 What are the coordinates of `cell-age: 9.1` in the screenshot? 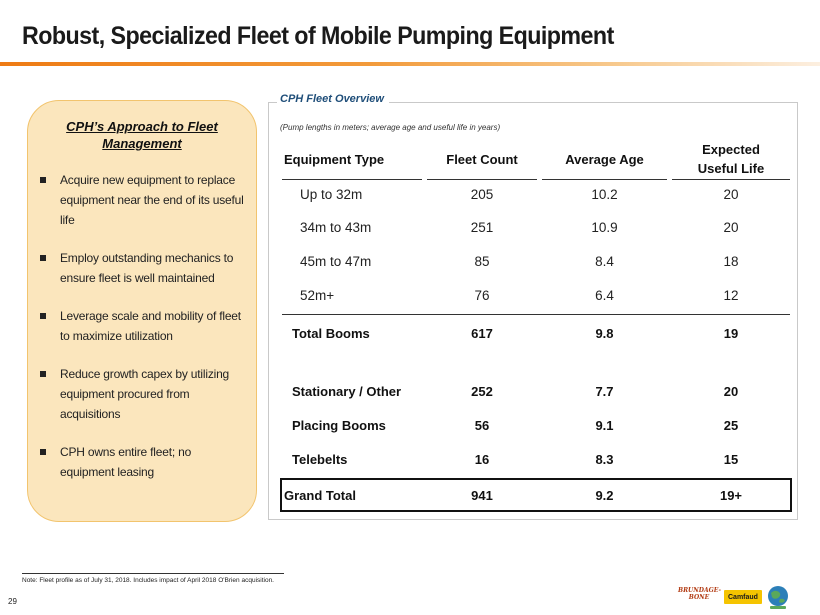 It's located at (604, 425).